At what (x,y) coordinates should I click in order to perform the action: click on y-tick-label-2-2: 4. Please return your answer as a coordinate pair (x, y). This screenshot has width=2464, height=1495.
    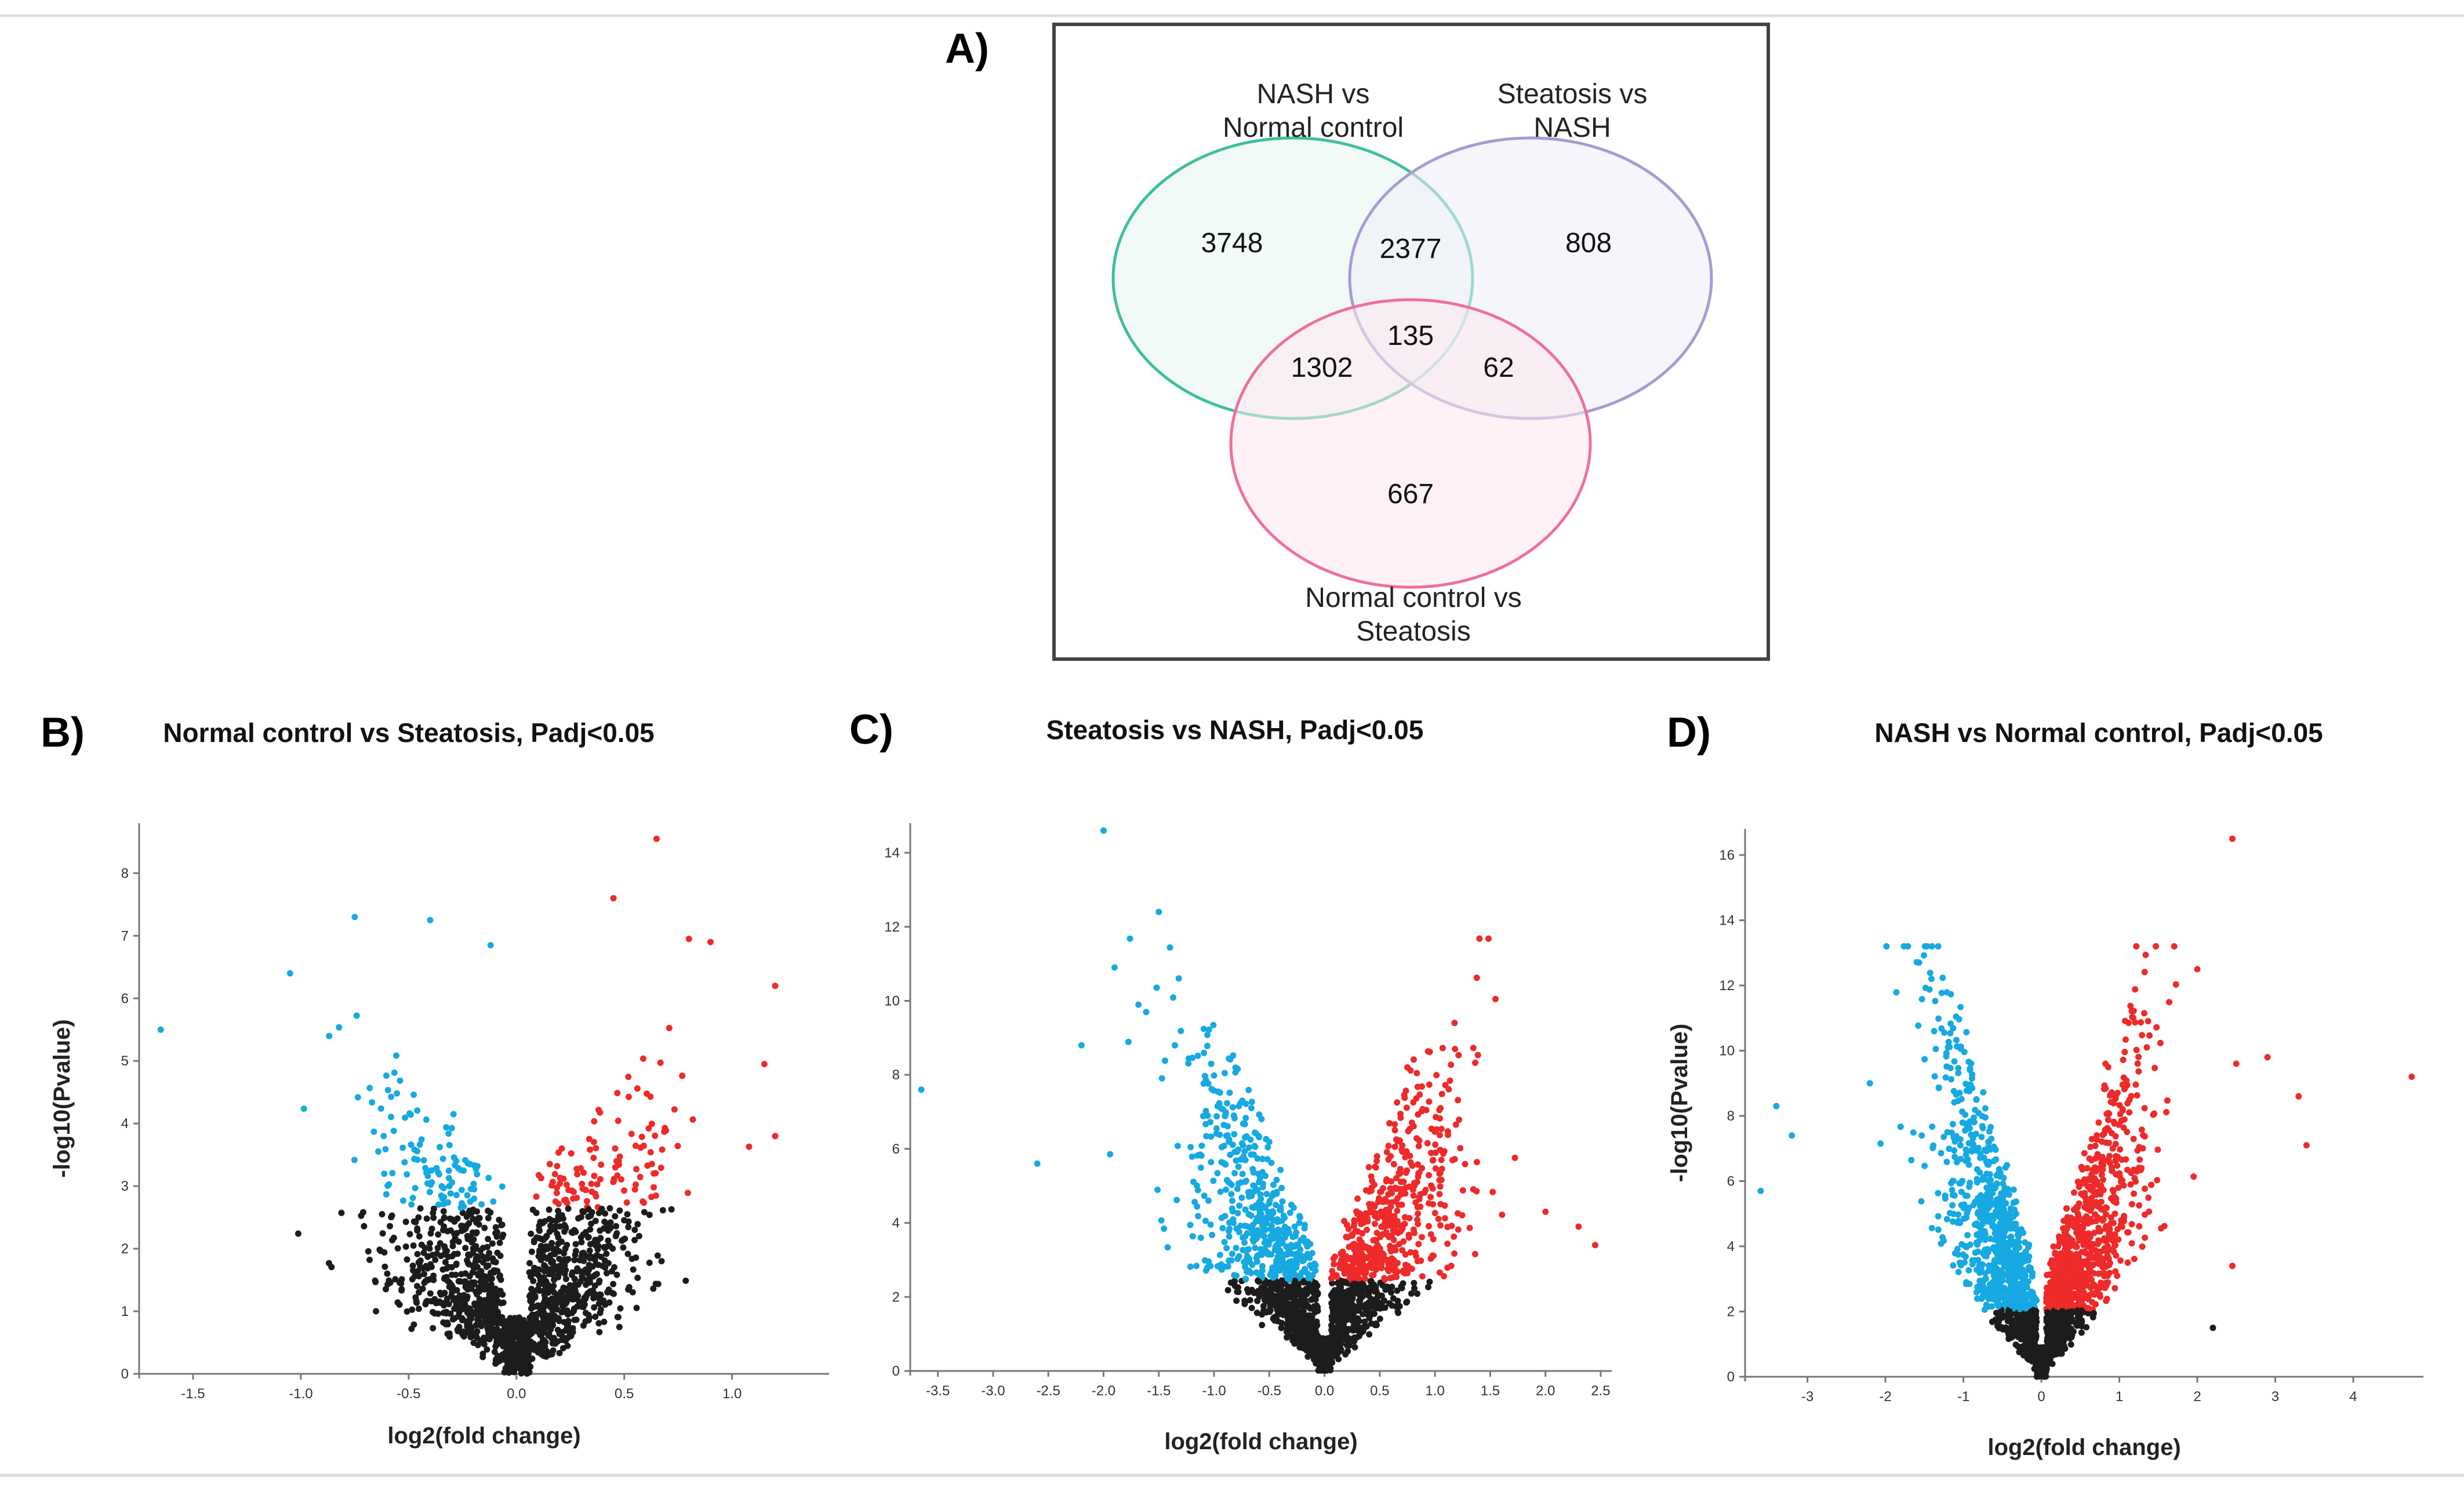
    Looking at the image, I should click on (1731, 1246).